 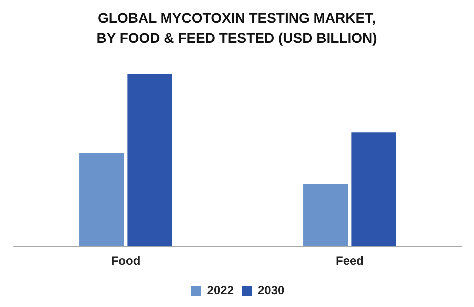 I want to click on legend-label: 2022, so click(x=220, y=290).